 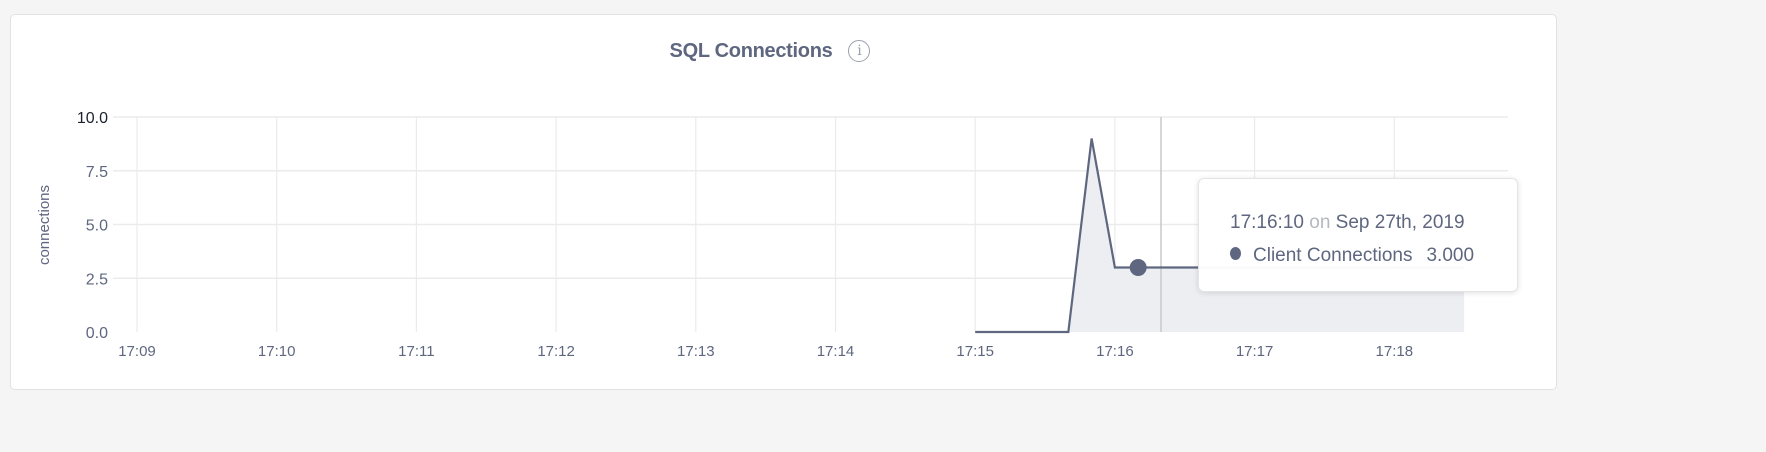 What do you see at coordinates (1255, 351) in the screenshot?
I see `x-tick-label: 17:17` at bounding box center [1255, 351].